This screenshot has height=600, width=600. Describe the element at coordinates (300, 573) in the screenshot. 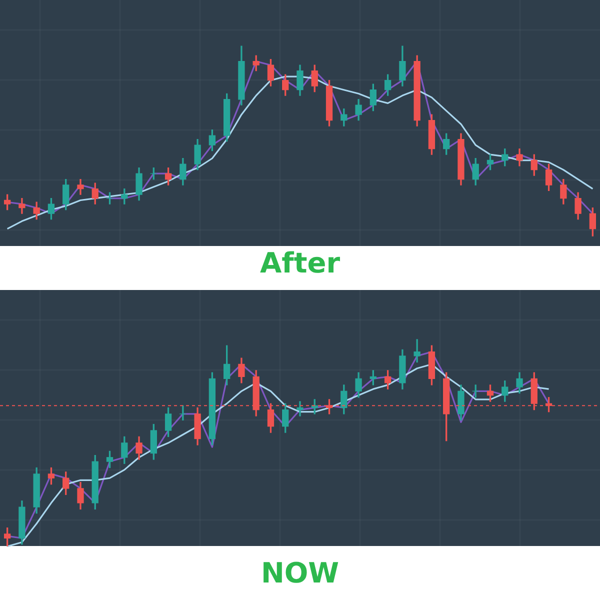

I see `text: NOW` at that location.